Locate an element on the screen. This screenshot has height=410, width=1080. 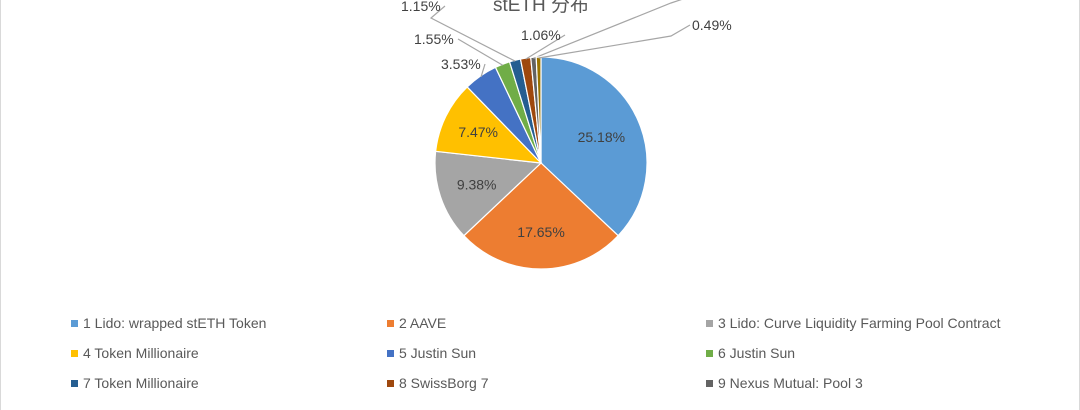
legend-label: 7 Token Millionaire is located at coordinates (141, 383).